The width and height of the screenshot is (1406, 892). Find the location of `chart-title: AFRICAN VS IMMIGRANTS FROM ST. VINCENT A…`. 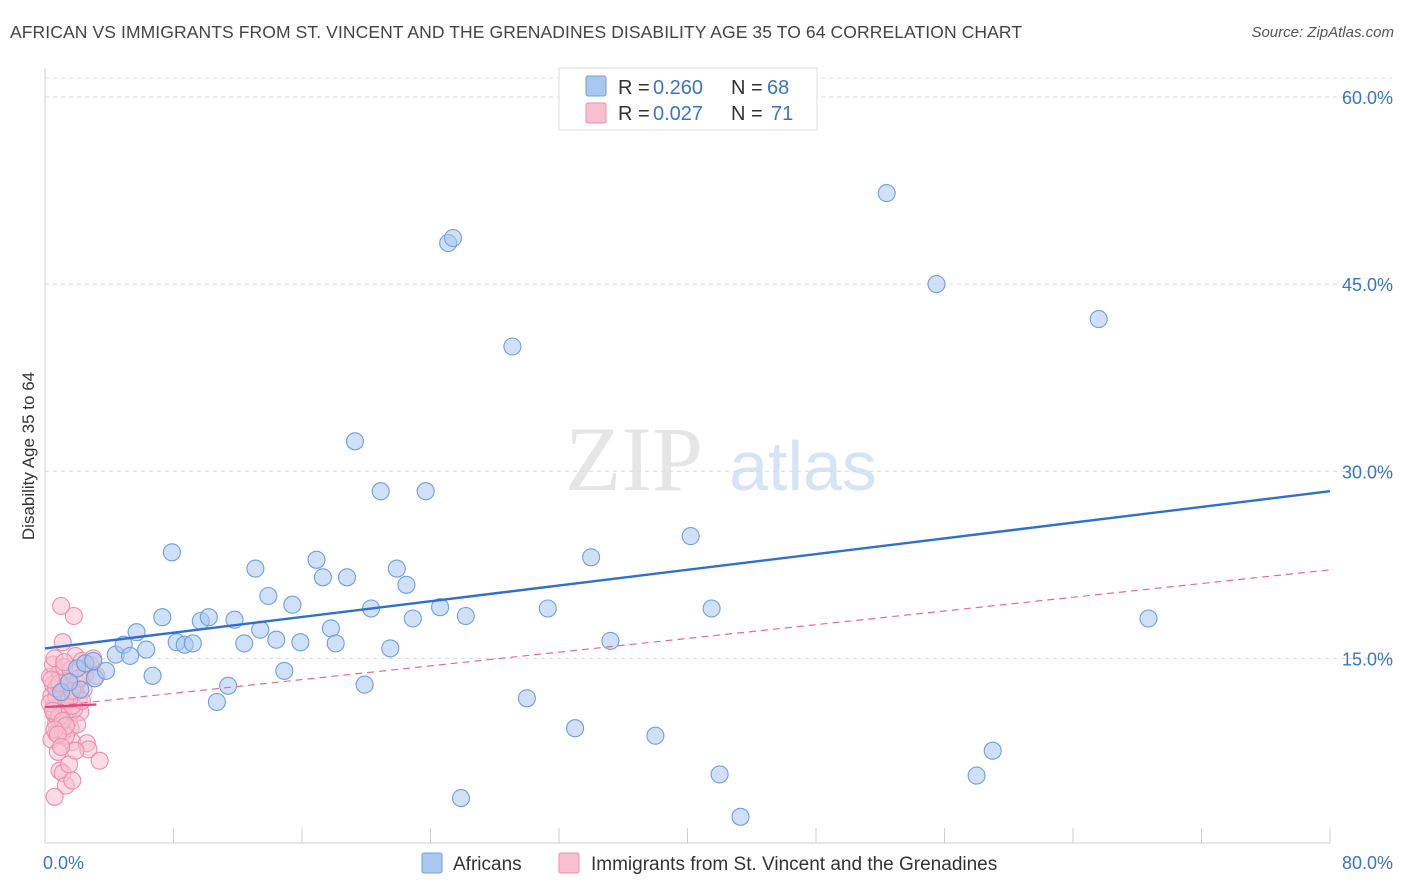

chart-title: AFRICAN VS IMMIGRANTS FROM ST. VINCENT A… is located at coordinates (516, 32).